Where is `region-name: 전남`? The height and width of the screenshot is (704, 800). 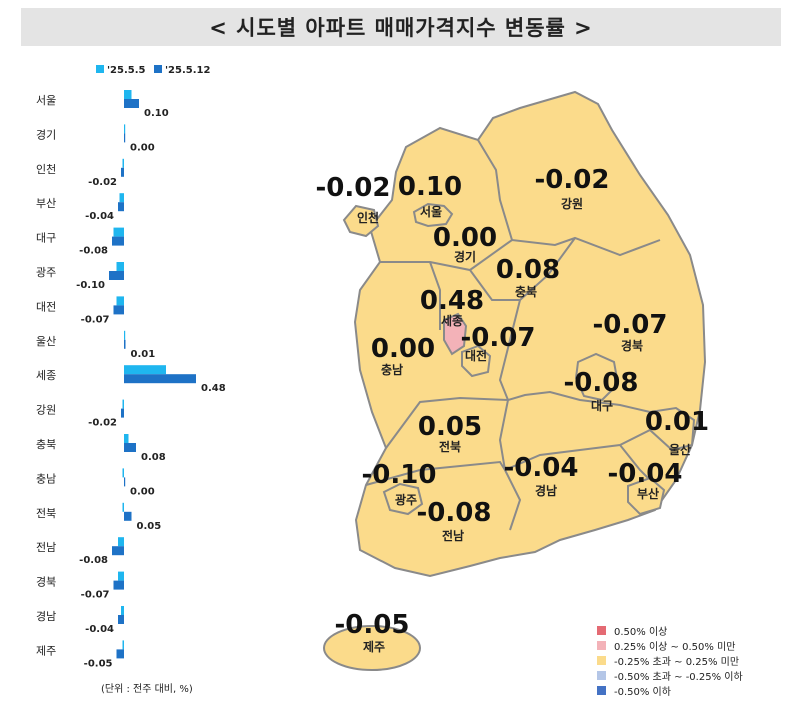 region-name: 전남 is located at coordinates (453, 535).